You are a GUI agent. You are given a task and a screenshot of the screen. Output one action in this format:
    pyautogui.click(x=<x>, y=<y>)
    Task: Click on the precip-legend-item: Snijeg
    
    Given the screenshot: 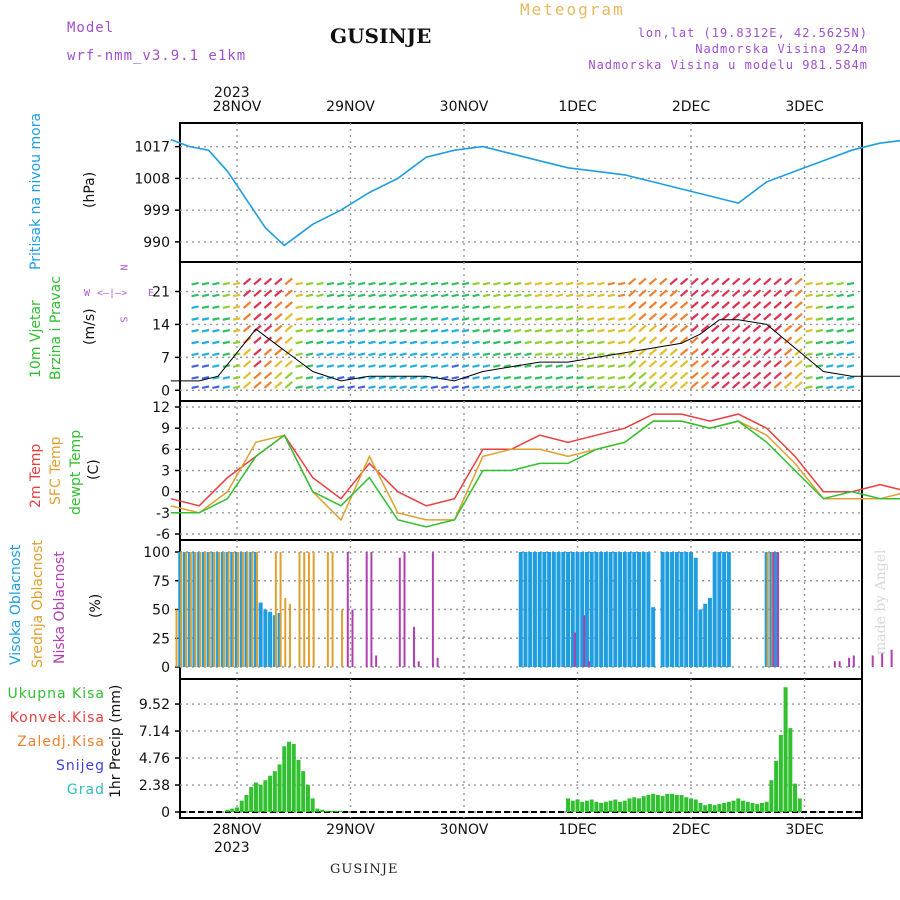 What is the action you would take?
    pyautogui.click(x=80, y=766)
    